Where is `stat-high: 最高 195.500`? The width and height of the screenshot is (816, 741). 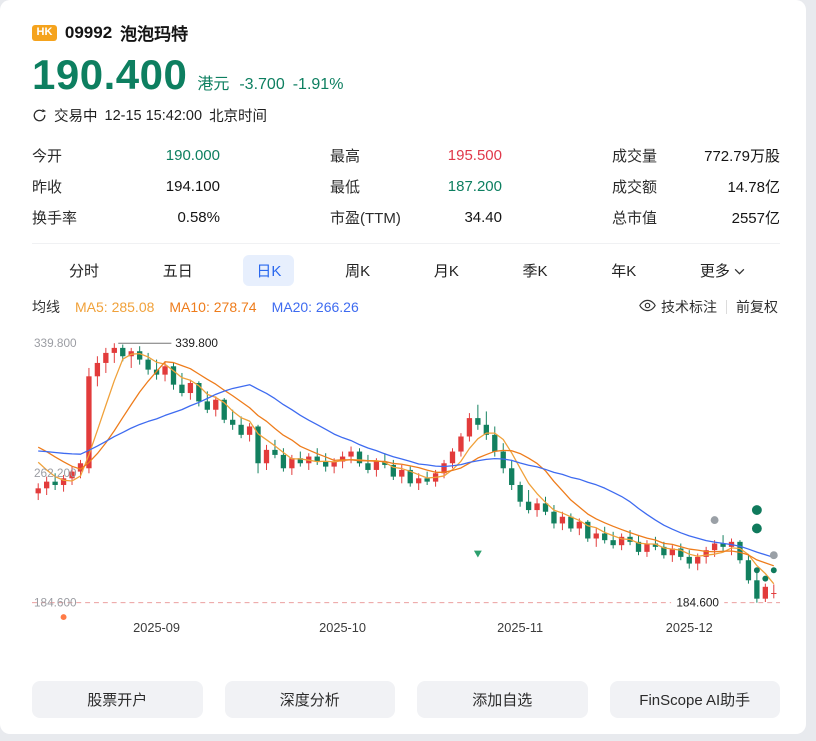 stat-high: 最高 195.500 is located at coordinates (416, 156).